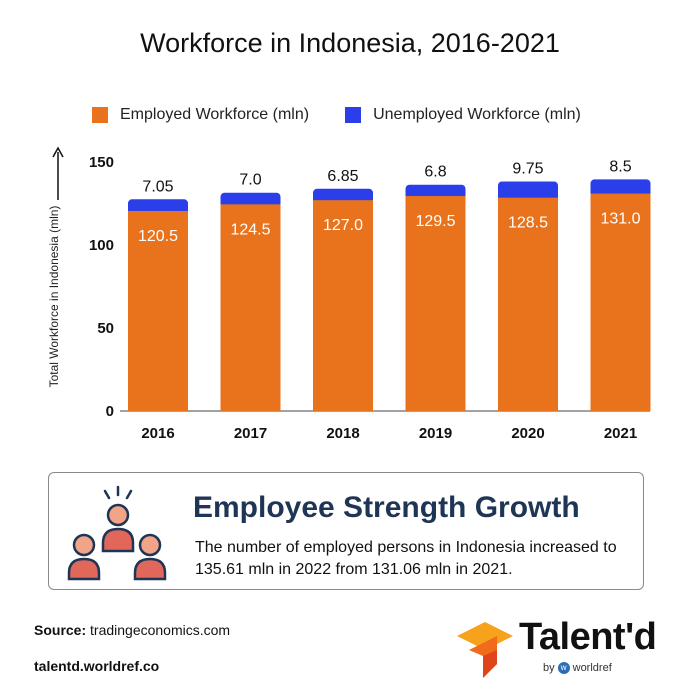  I want to click on legend-item-employed: Employed Workforce (mln), so click(200, 115).